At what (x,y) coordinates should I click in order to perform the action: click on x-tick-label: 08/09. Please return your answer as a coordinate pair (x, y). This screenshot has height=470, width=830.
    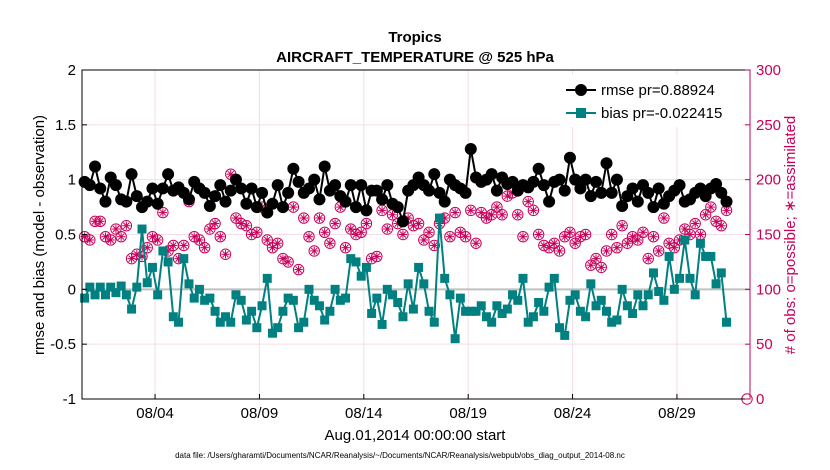
    Looking at the image, I should click on (260, 413).